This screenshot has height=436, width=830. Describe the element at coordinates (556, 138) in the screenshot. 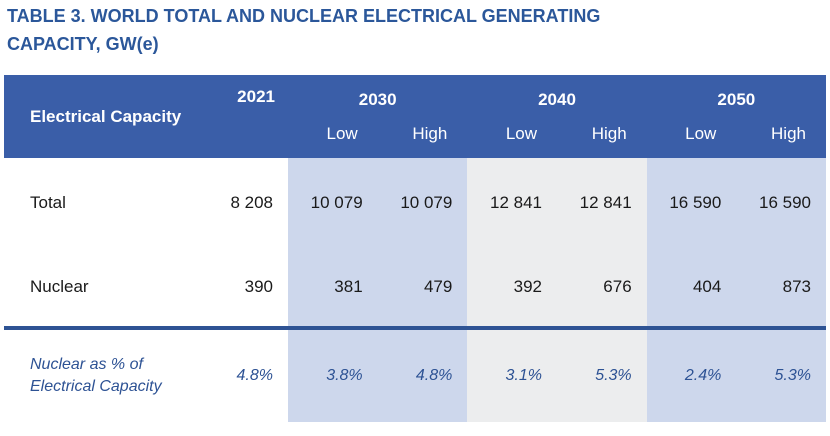

I see `header-subs-2040: Low High` at that location.